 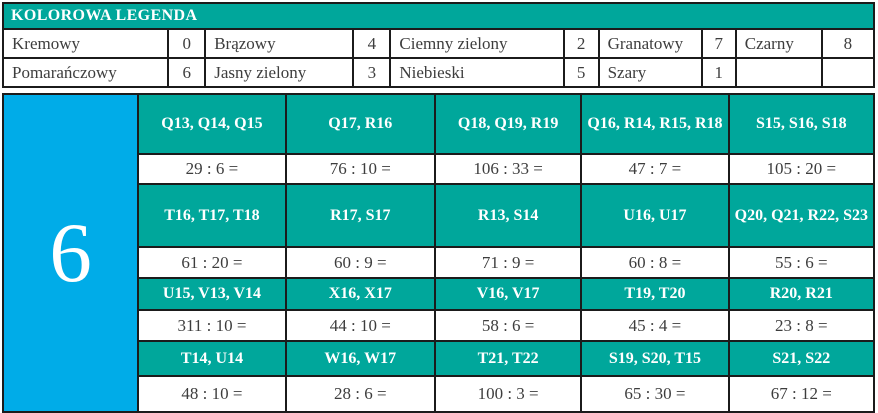 I want to click on legend-title: KOLOROWA LEGENDA, so click(x=438, y=16).